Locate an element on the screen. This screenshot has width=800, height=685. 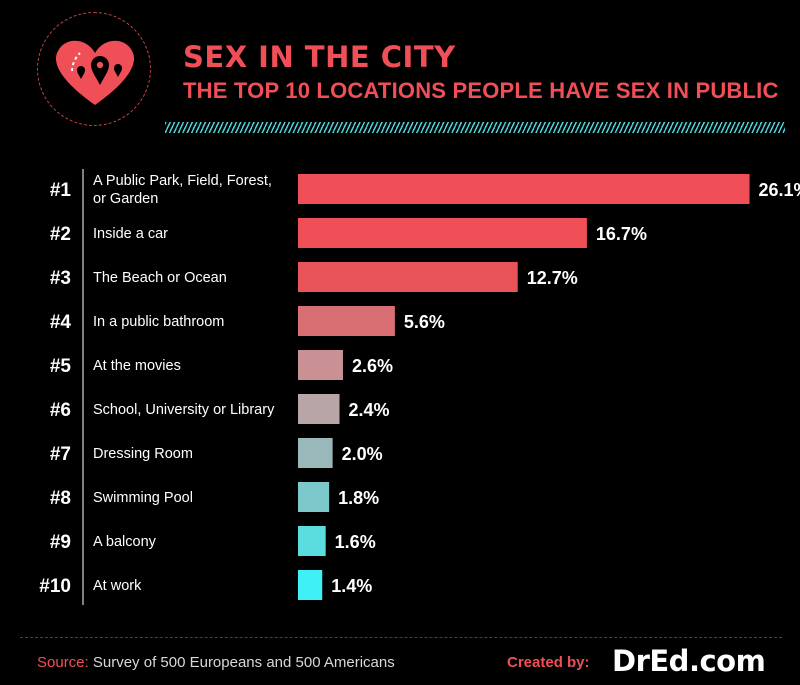
value-label: 2.6% is located at coordinates (372, 366).